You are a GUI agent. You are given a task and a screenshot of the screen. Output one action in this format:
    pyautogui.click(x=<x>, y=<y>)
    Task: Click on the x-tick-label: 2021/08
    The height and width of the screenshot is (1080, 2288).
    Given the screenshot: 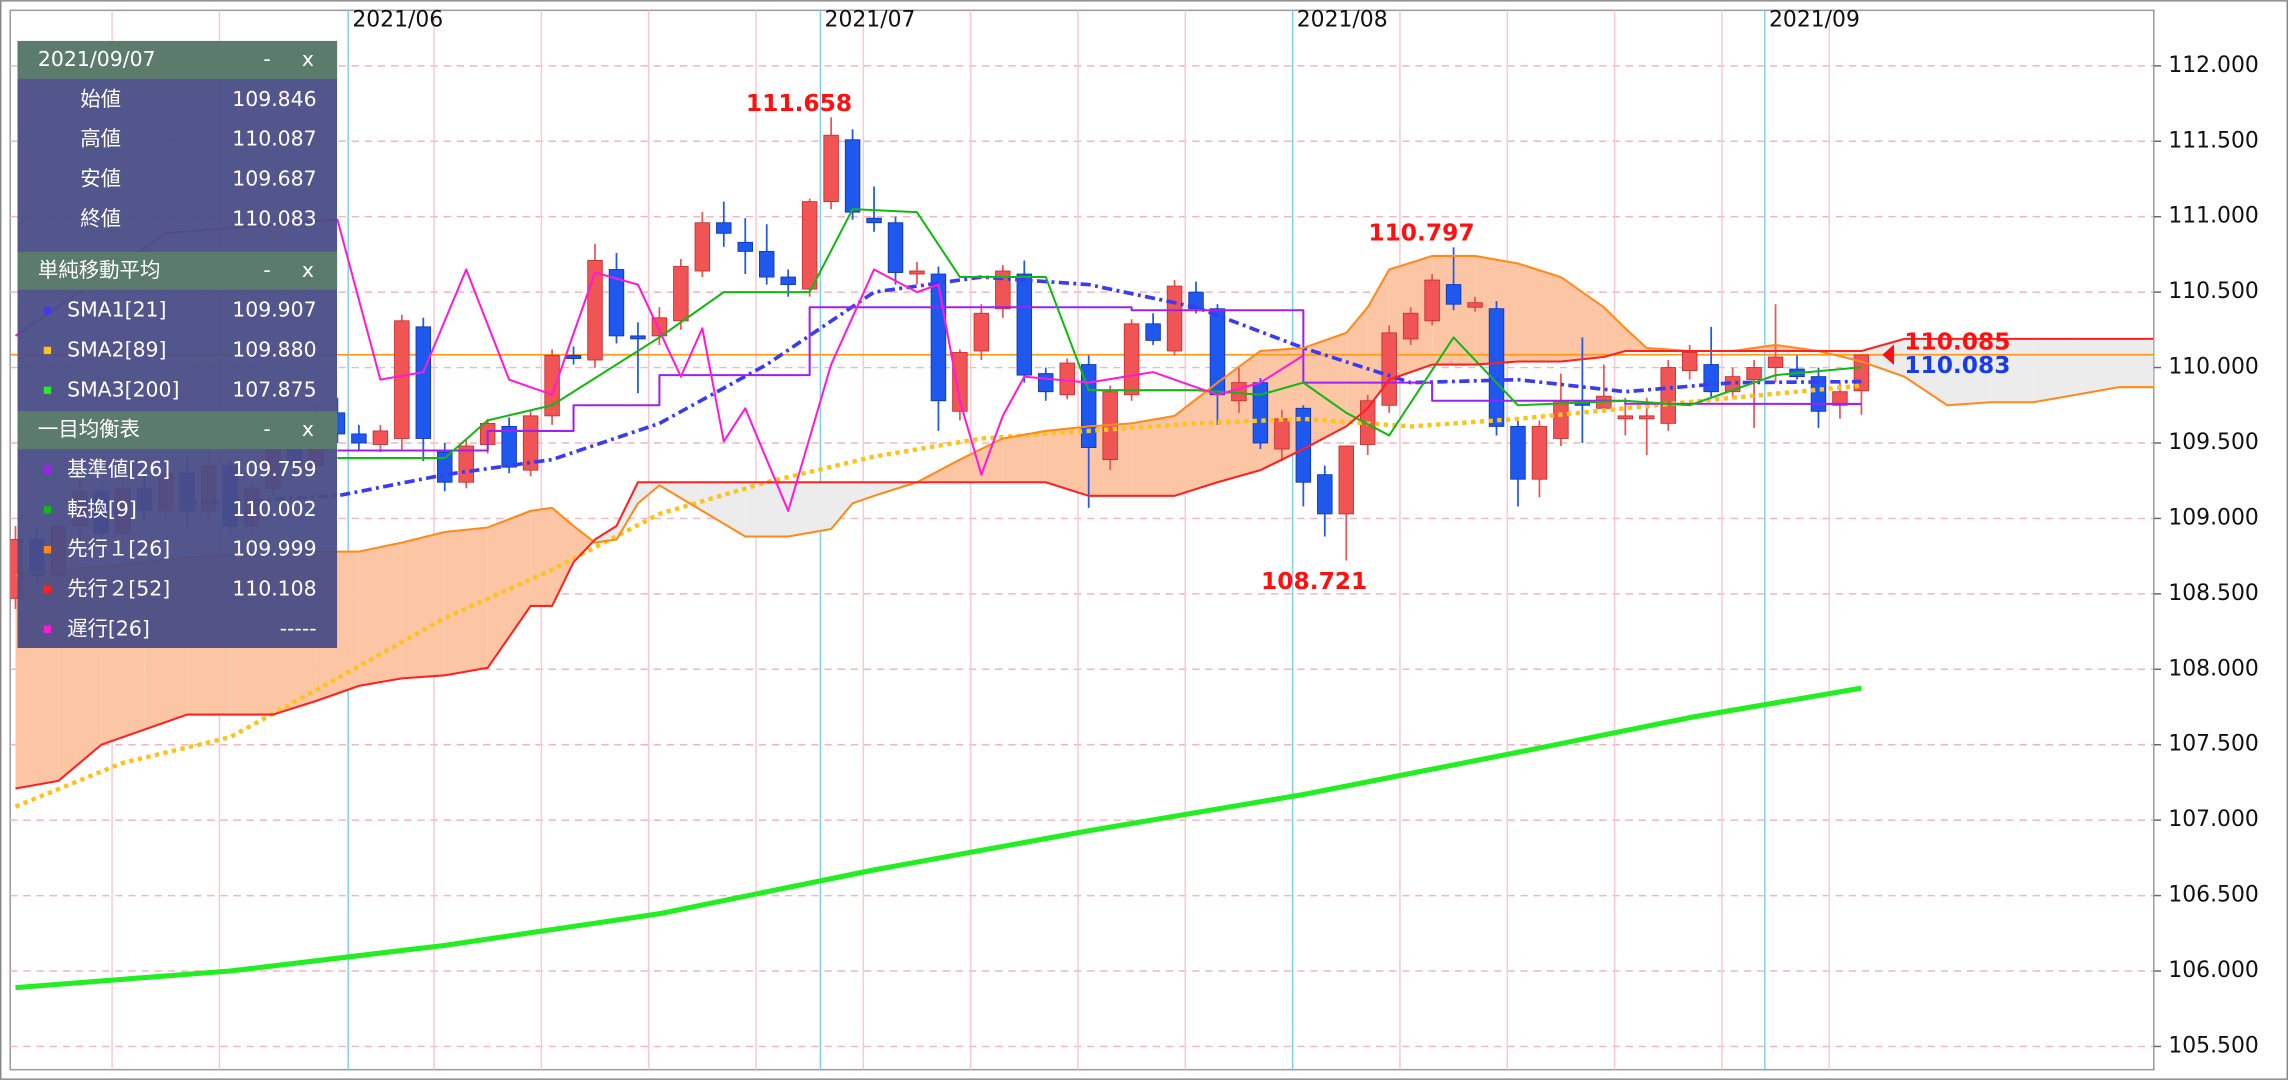 What is the action you would take?
    pyautogui.click(x=1342, y=20)
    